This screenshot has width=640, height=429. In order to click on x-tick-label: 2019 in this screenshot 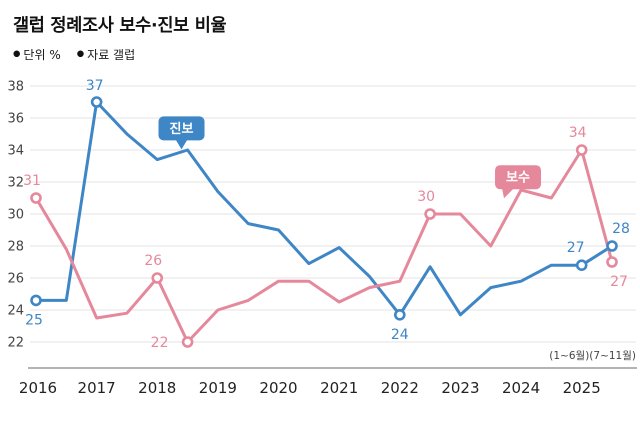, I will do `click(218, 388)`.